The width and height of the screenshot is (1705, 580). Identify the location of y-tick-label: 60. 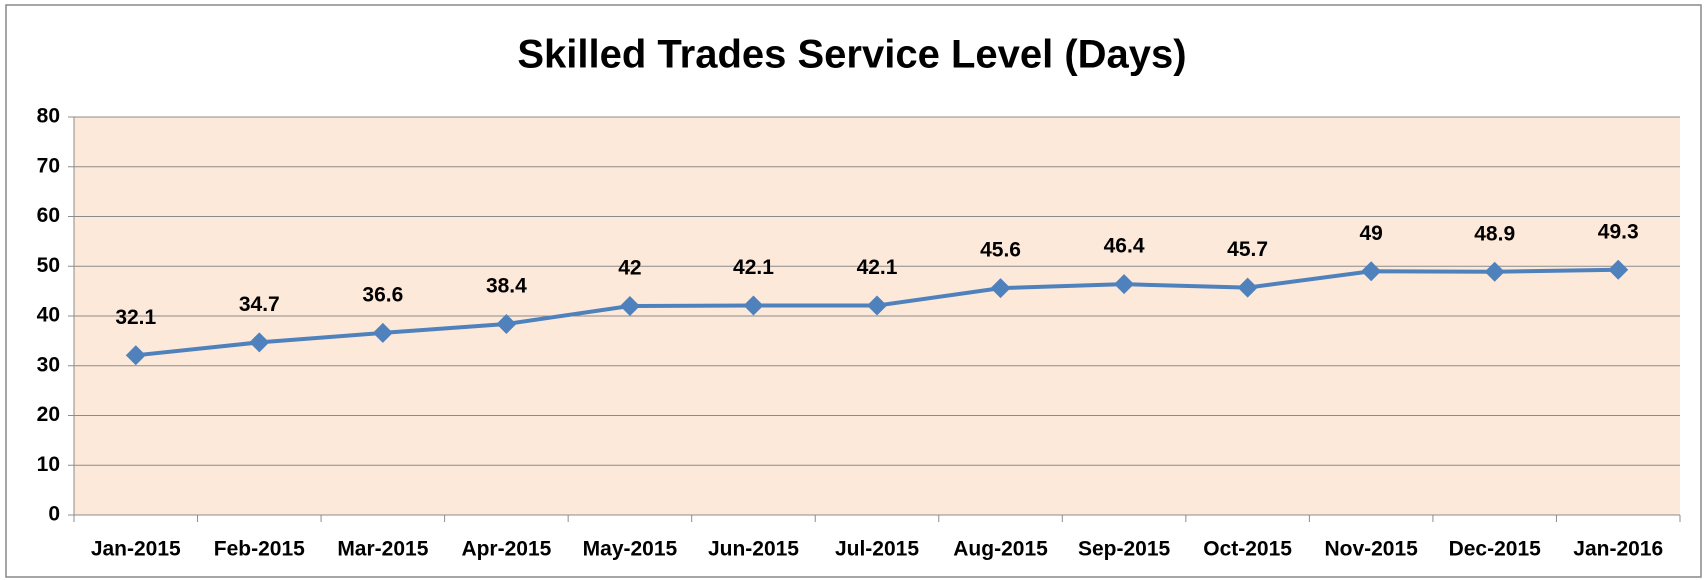
(48, 215).